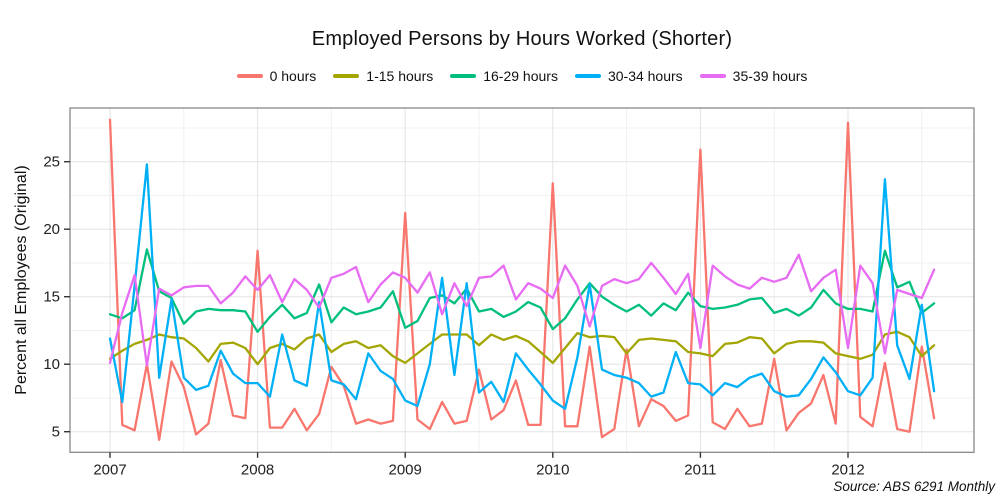 This screenshot has height=500, width=1000. I want to click on legend-label: 16-29 hours, so click(520, 76).